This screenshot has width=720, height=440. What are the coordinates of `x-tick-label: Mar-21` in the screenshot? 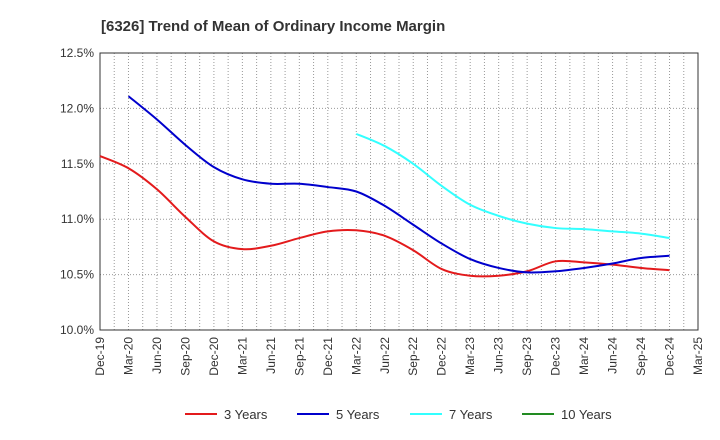 It's located at (242, 356).